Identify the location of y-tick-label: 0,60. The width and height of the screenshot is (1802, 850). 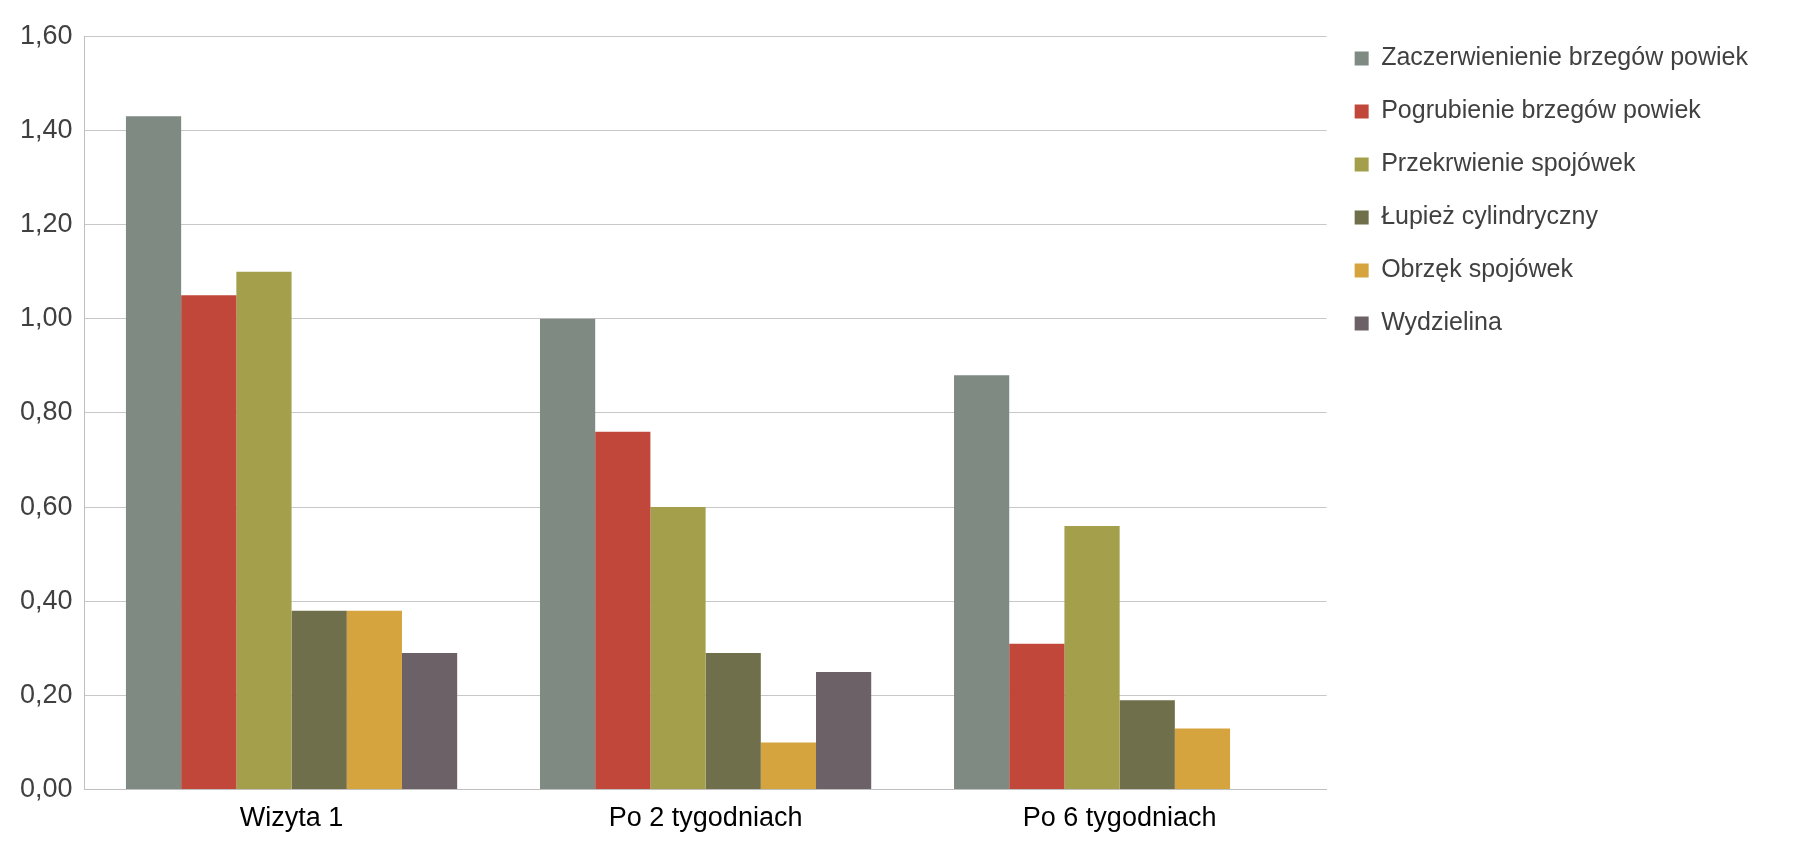
(46, 505).